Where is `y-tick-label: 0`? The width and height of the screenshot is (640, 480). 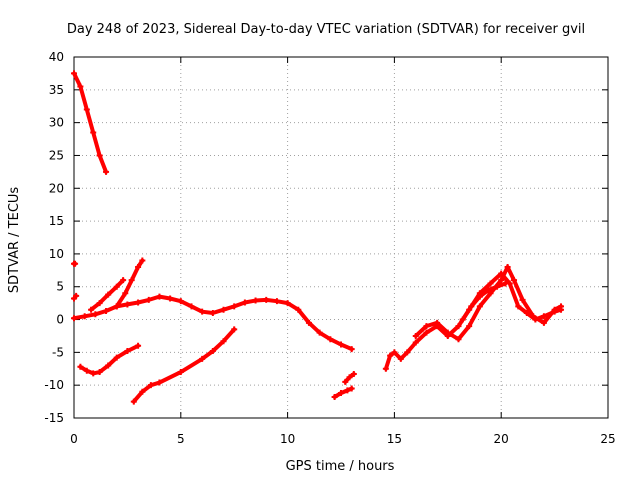
y-tick-label: 0 is located at coordinates (60, 320).